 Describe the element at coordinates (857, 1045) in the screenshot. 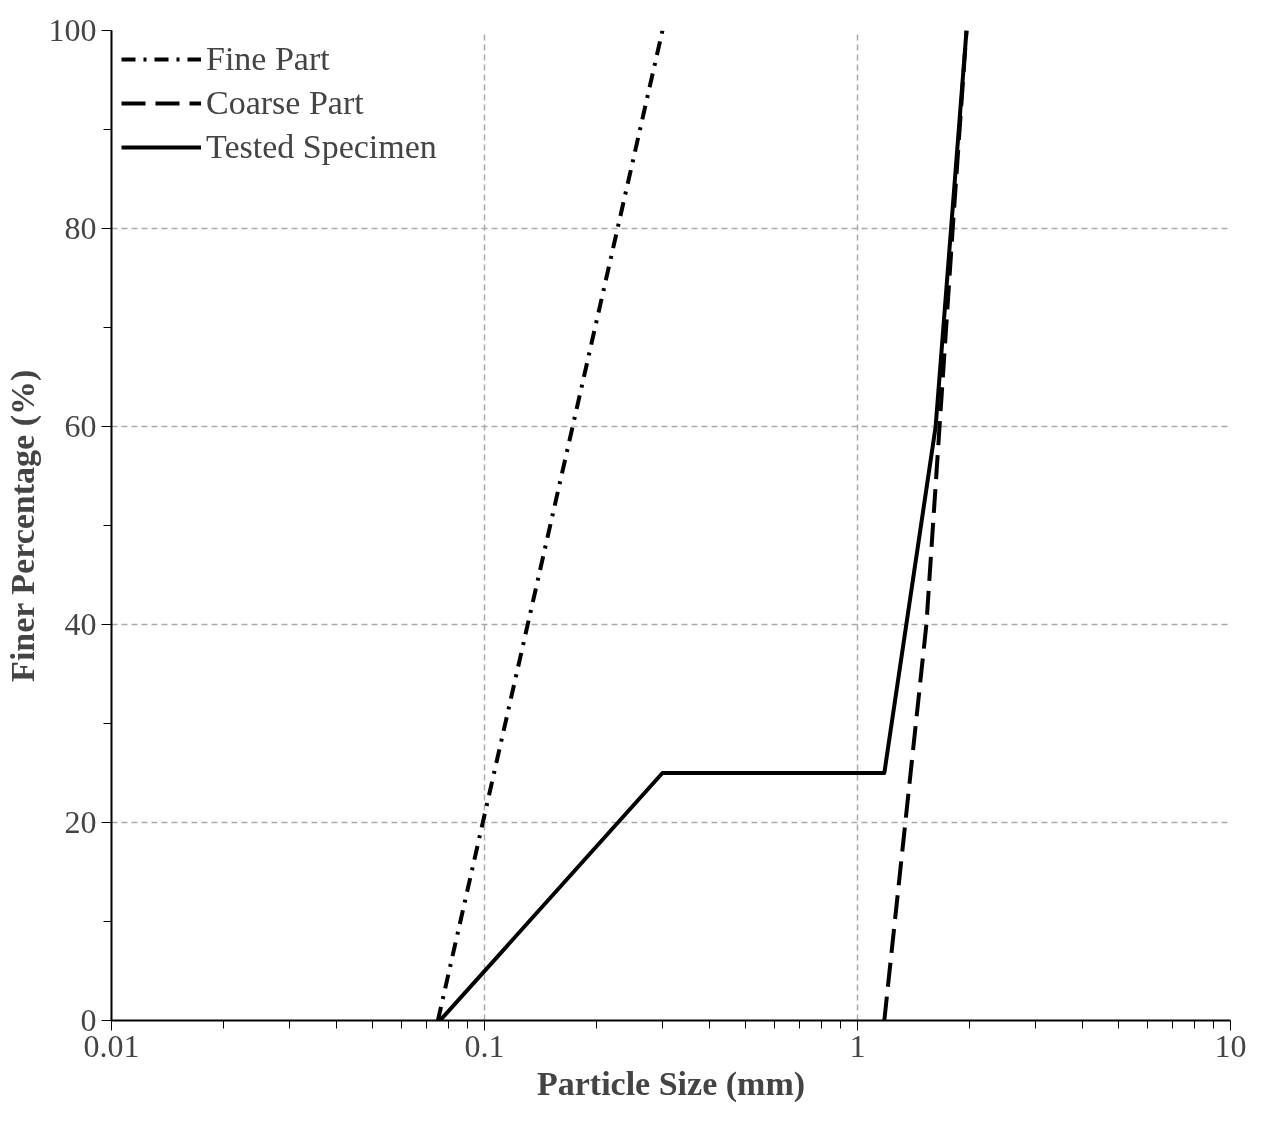

I see `x-tick-label: 1` at that location.